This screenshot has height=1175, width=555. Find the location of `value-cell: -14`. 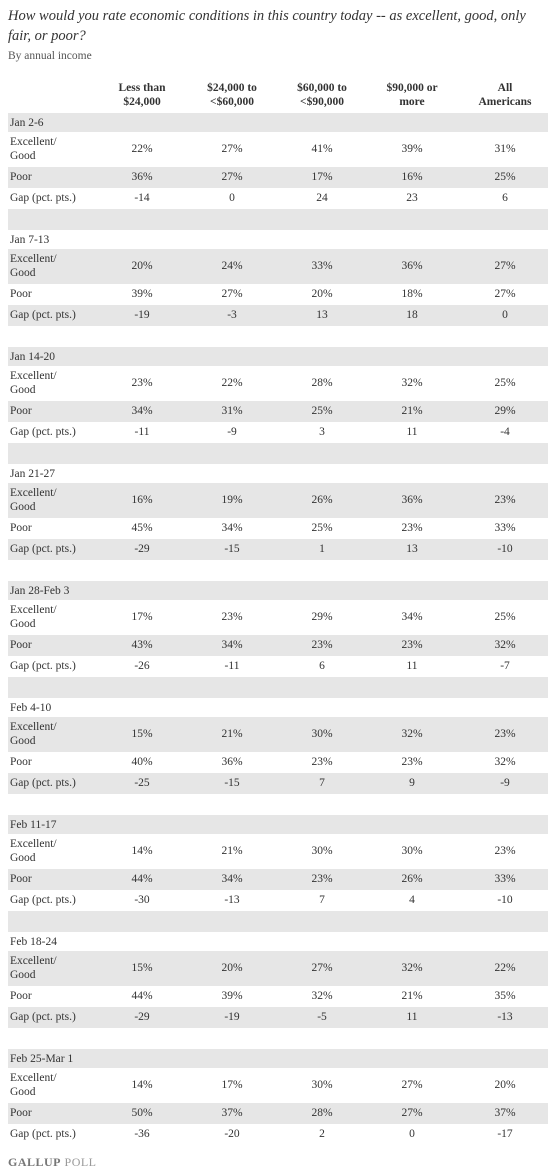

value-cell: -14 is located at coordinates (142, 198).